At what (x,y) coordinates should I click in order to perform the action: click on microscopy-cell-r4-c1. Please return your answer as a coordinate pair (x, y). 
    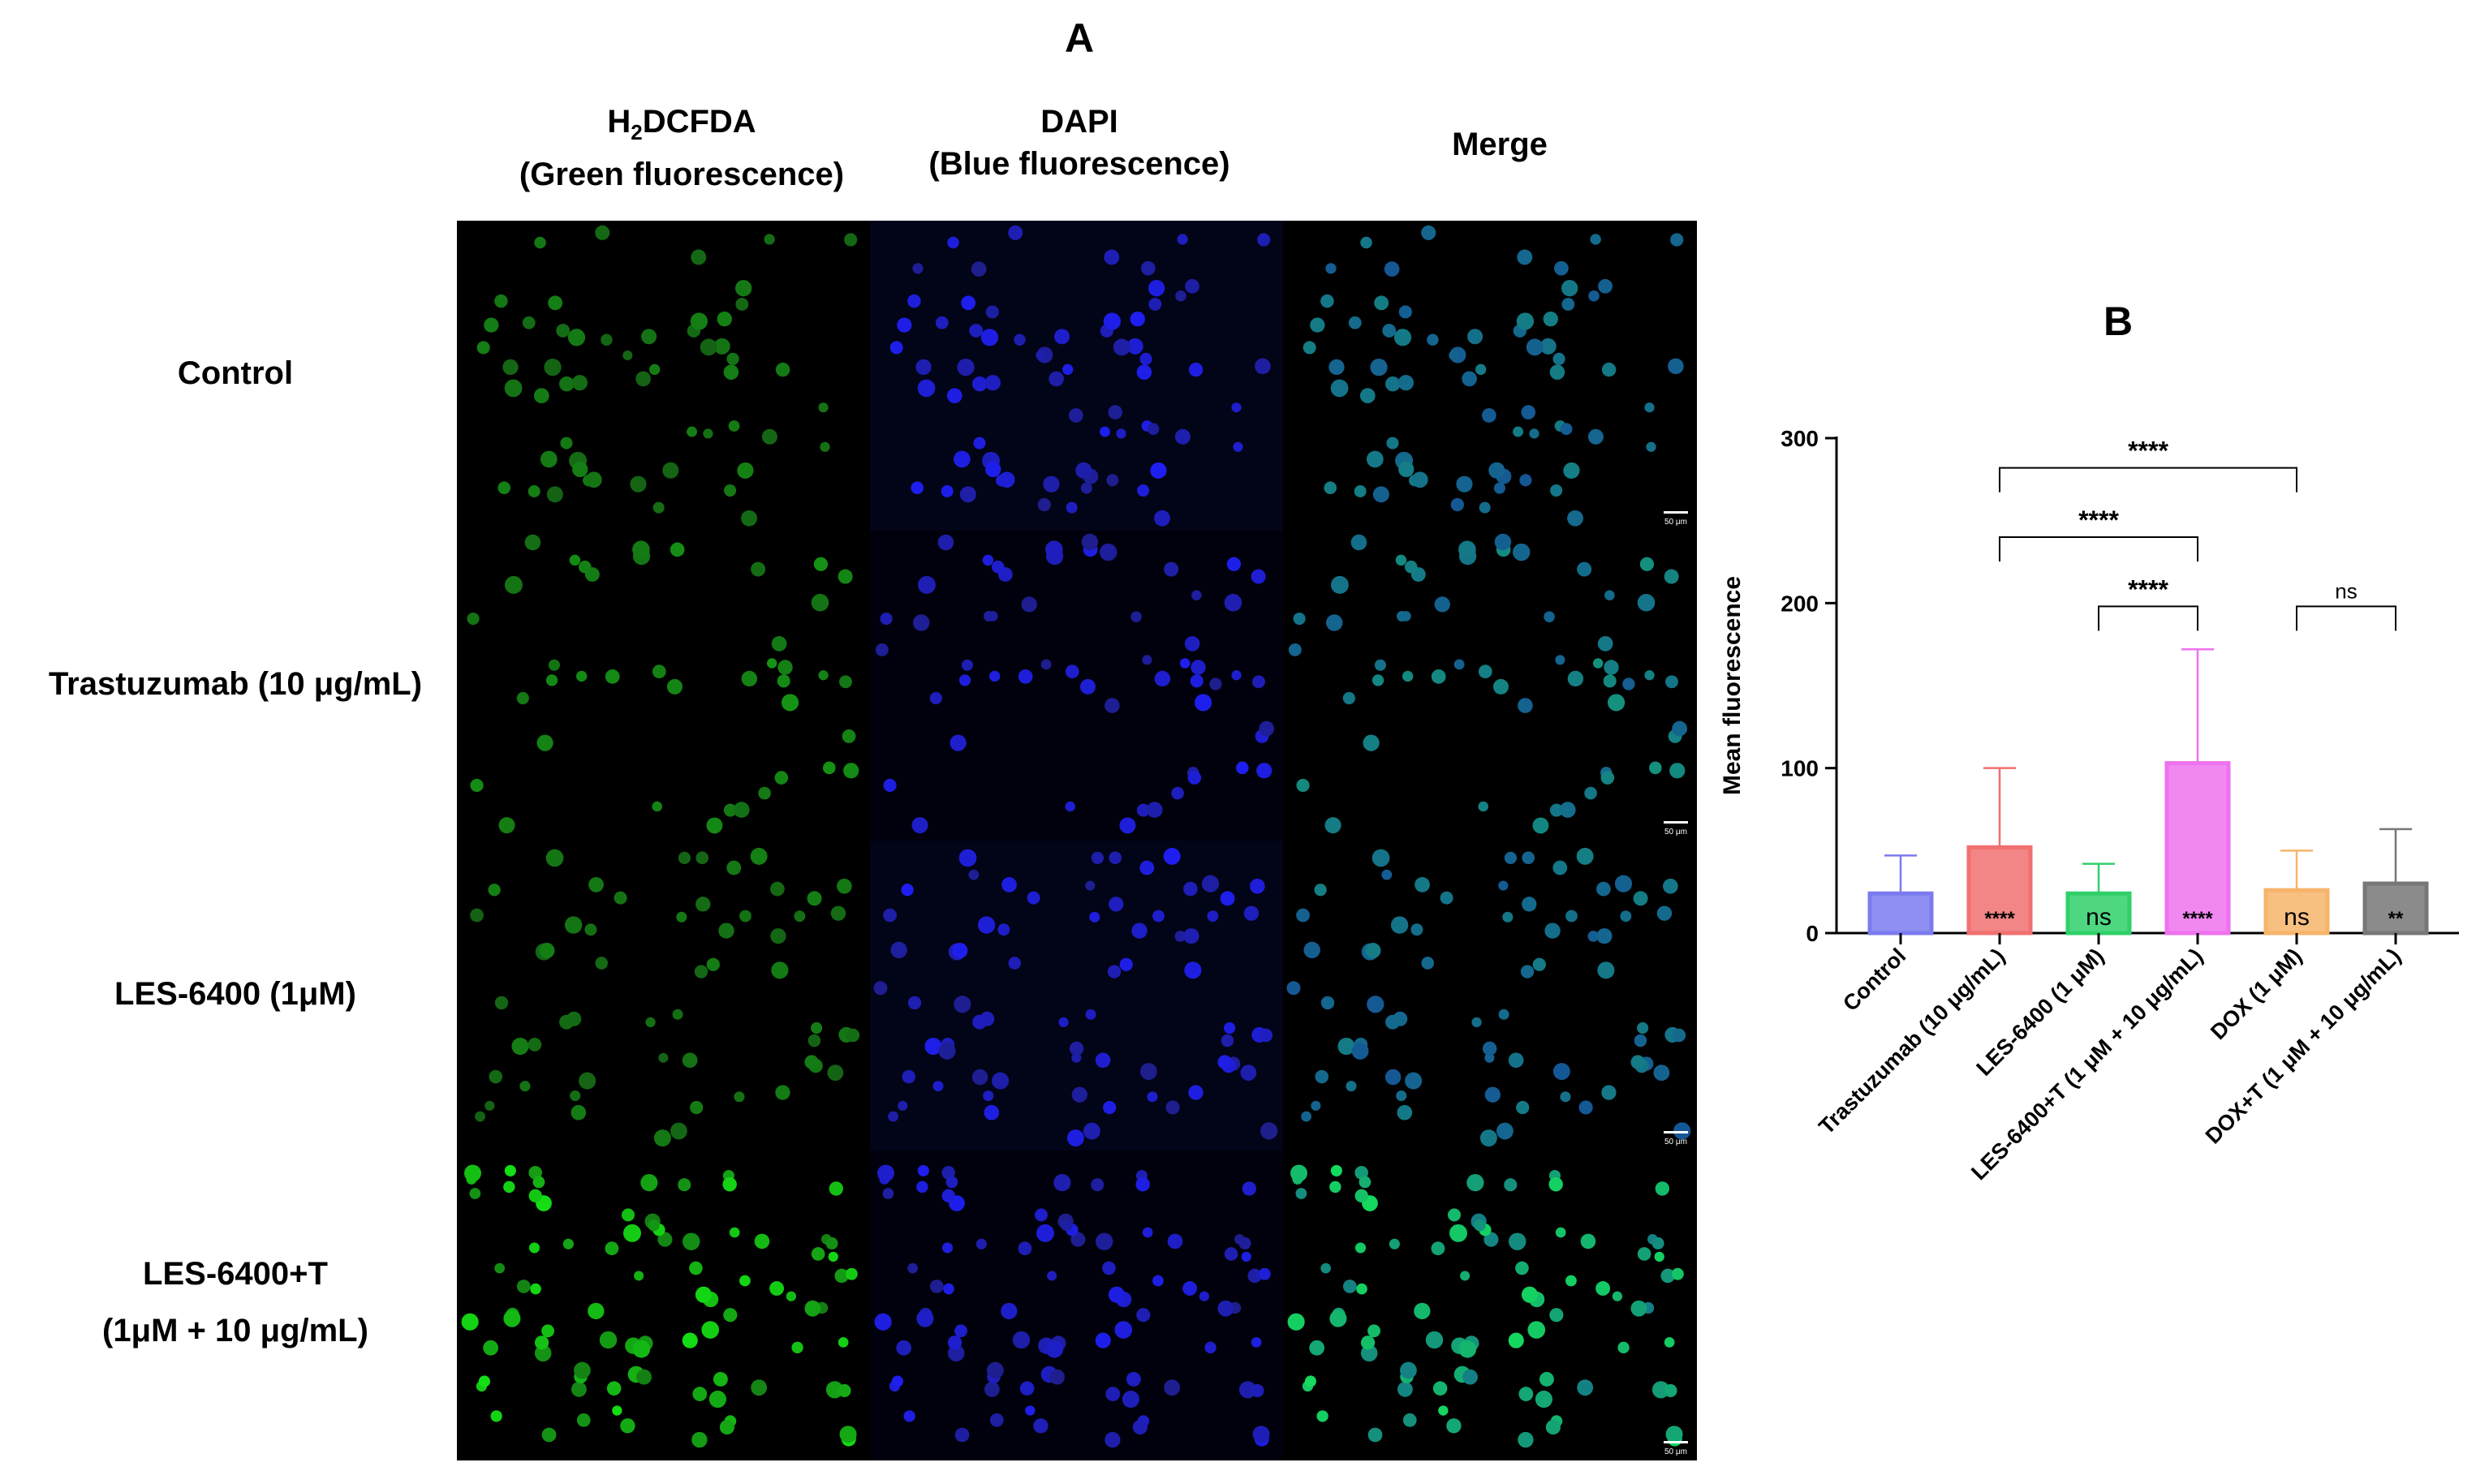
    Looking at the image, I should click on (663, 1305).